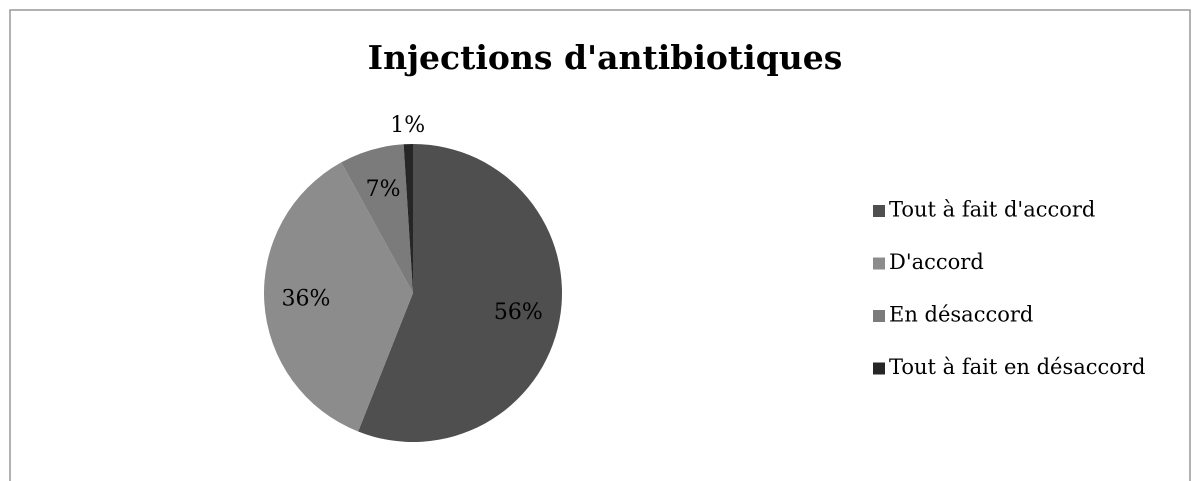  Describe the element at coordinates (605, 57) in the screenshot. I see `chart-title: Injections d'antibiotiques` at that location.